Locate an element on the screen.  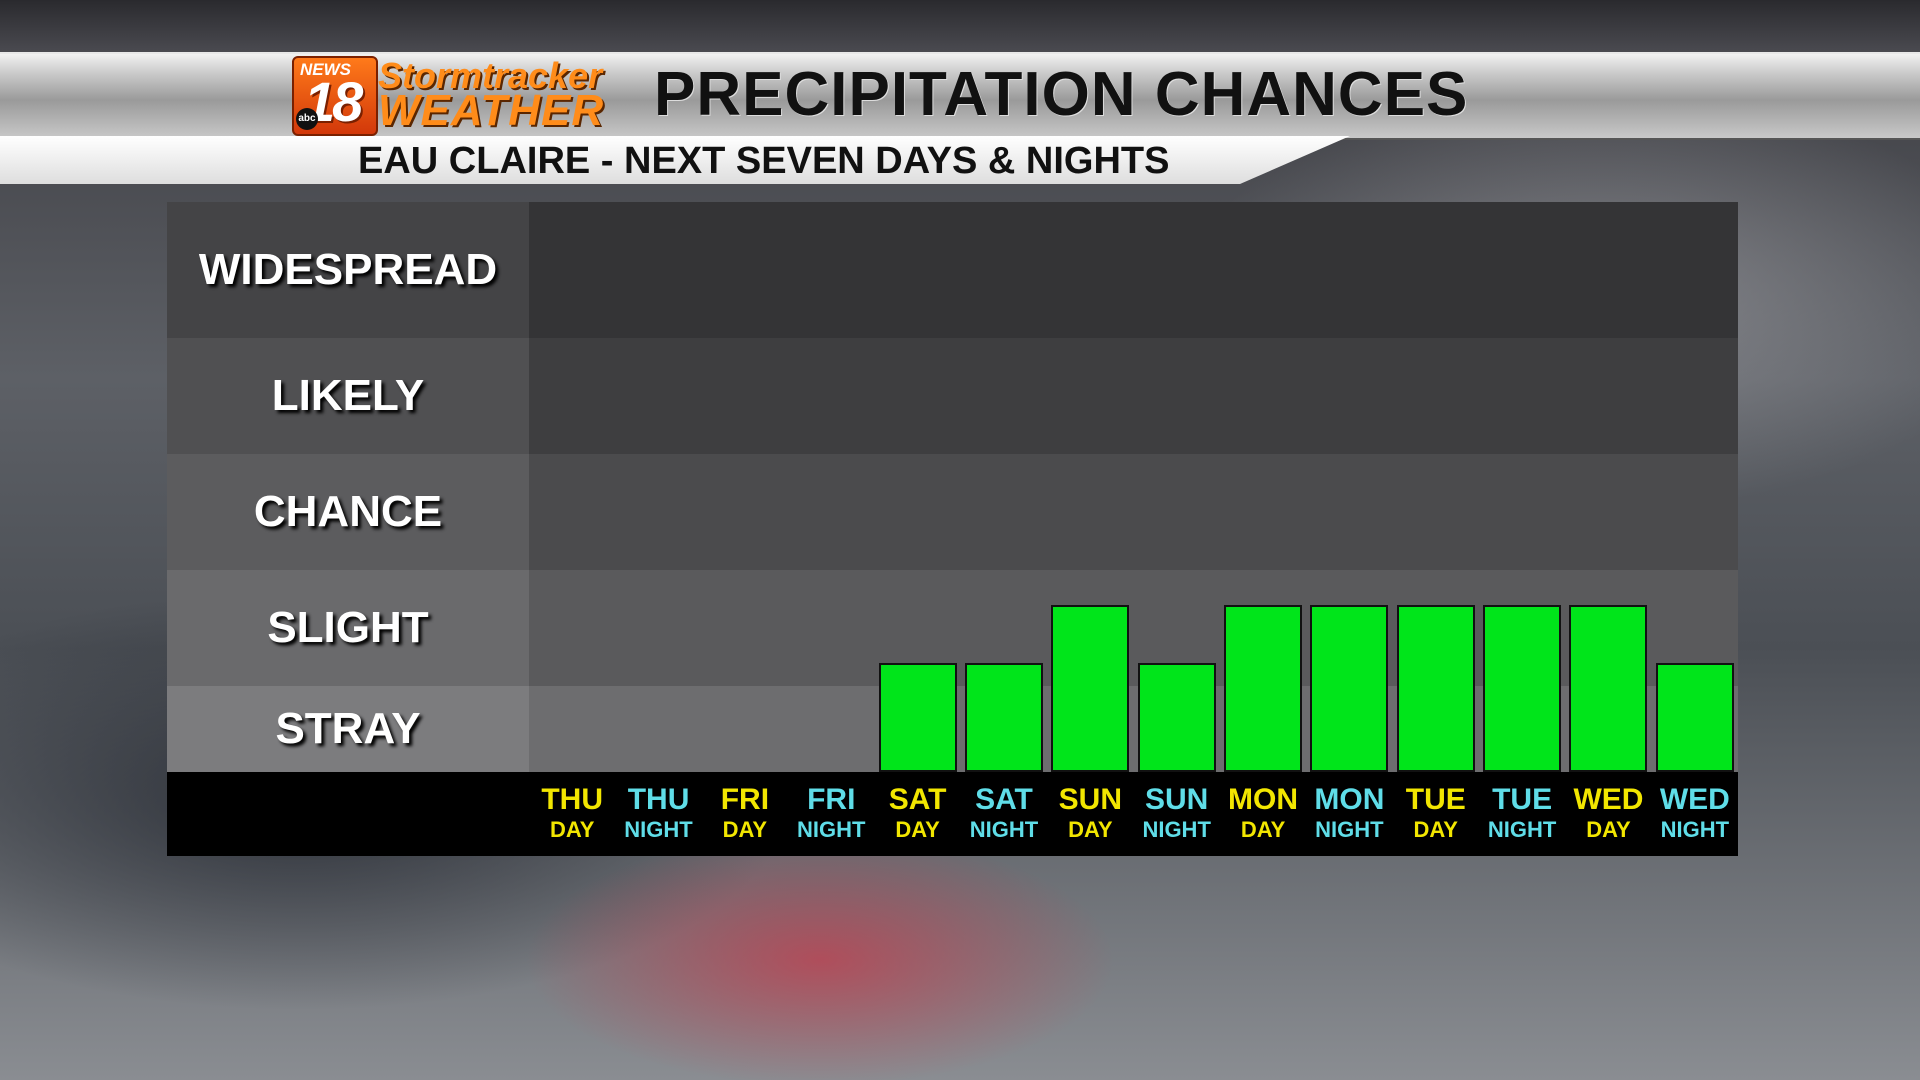
bar-mon-night is located at coordinates (1349, 688).